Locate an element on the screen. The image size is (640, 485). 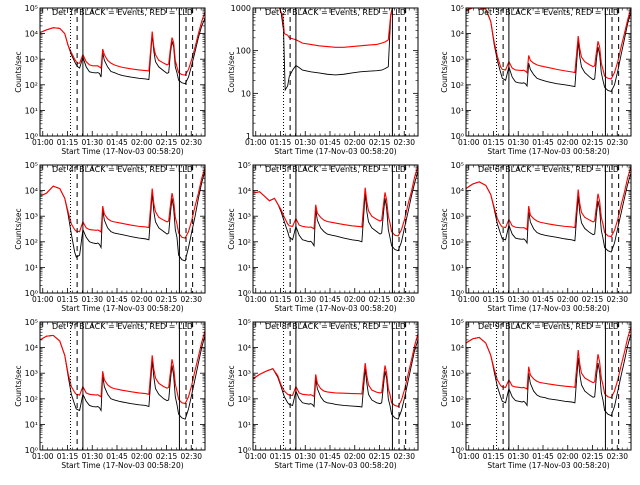
chart-title: Det 5f BLACK = Events, RED = LLD is located at coordinates (335, 169).